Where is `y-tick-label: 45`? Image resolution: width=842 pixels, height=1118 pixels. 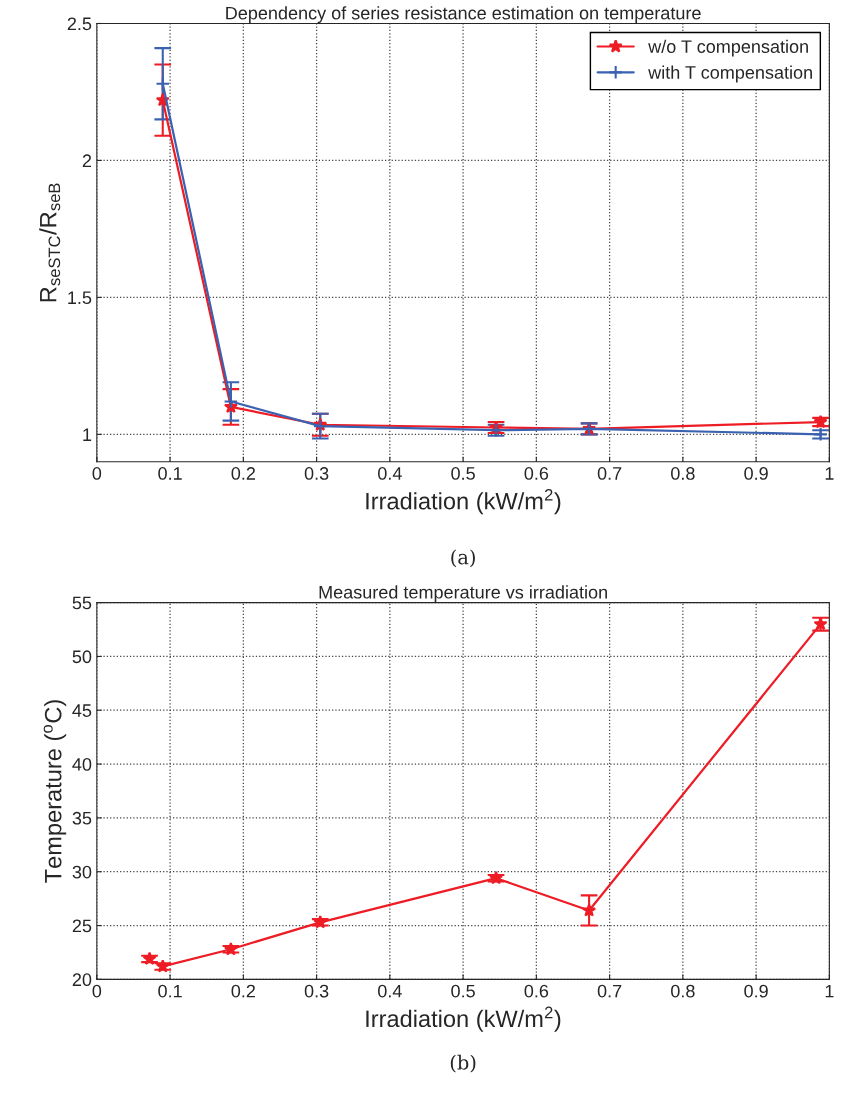 y-tick-label: 45 is located at coordinates (82, 710).